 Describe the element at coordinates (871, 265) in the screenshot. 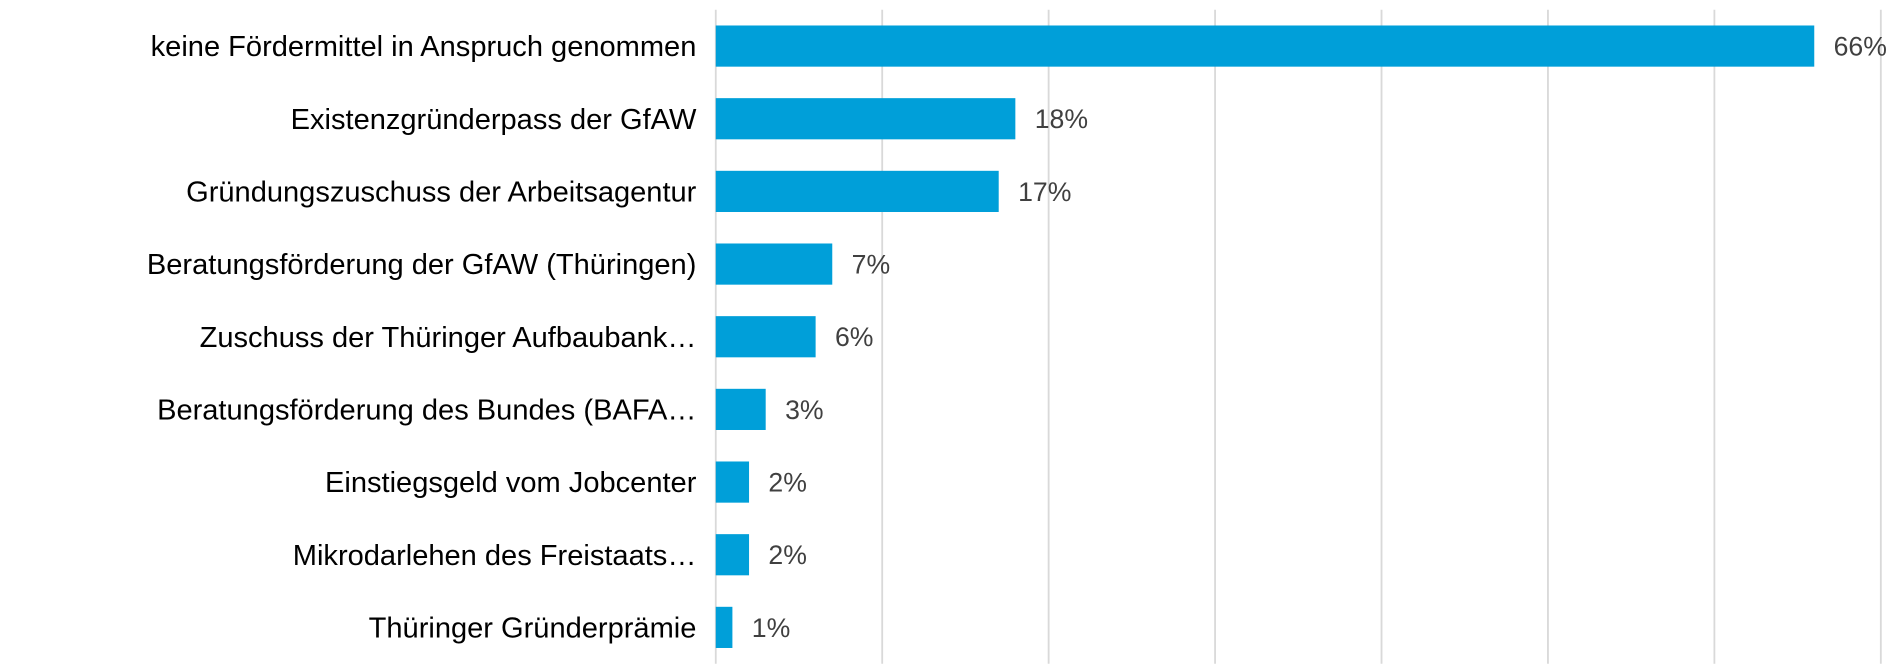

I see `data-label: 7%` at that location.